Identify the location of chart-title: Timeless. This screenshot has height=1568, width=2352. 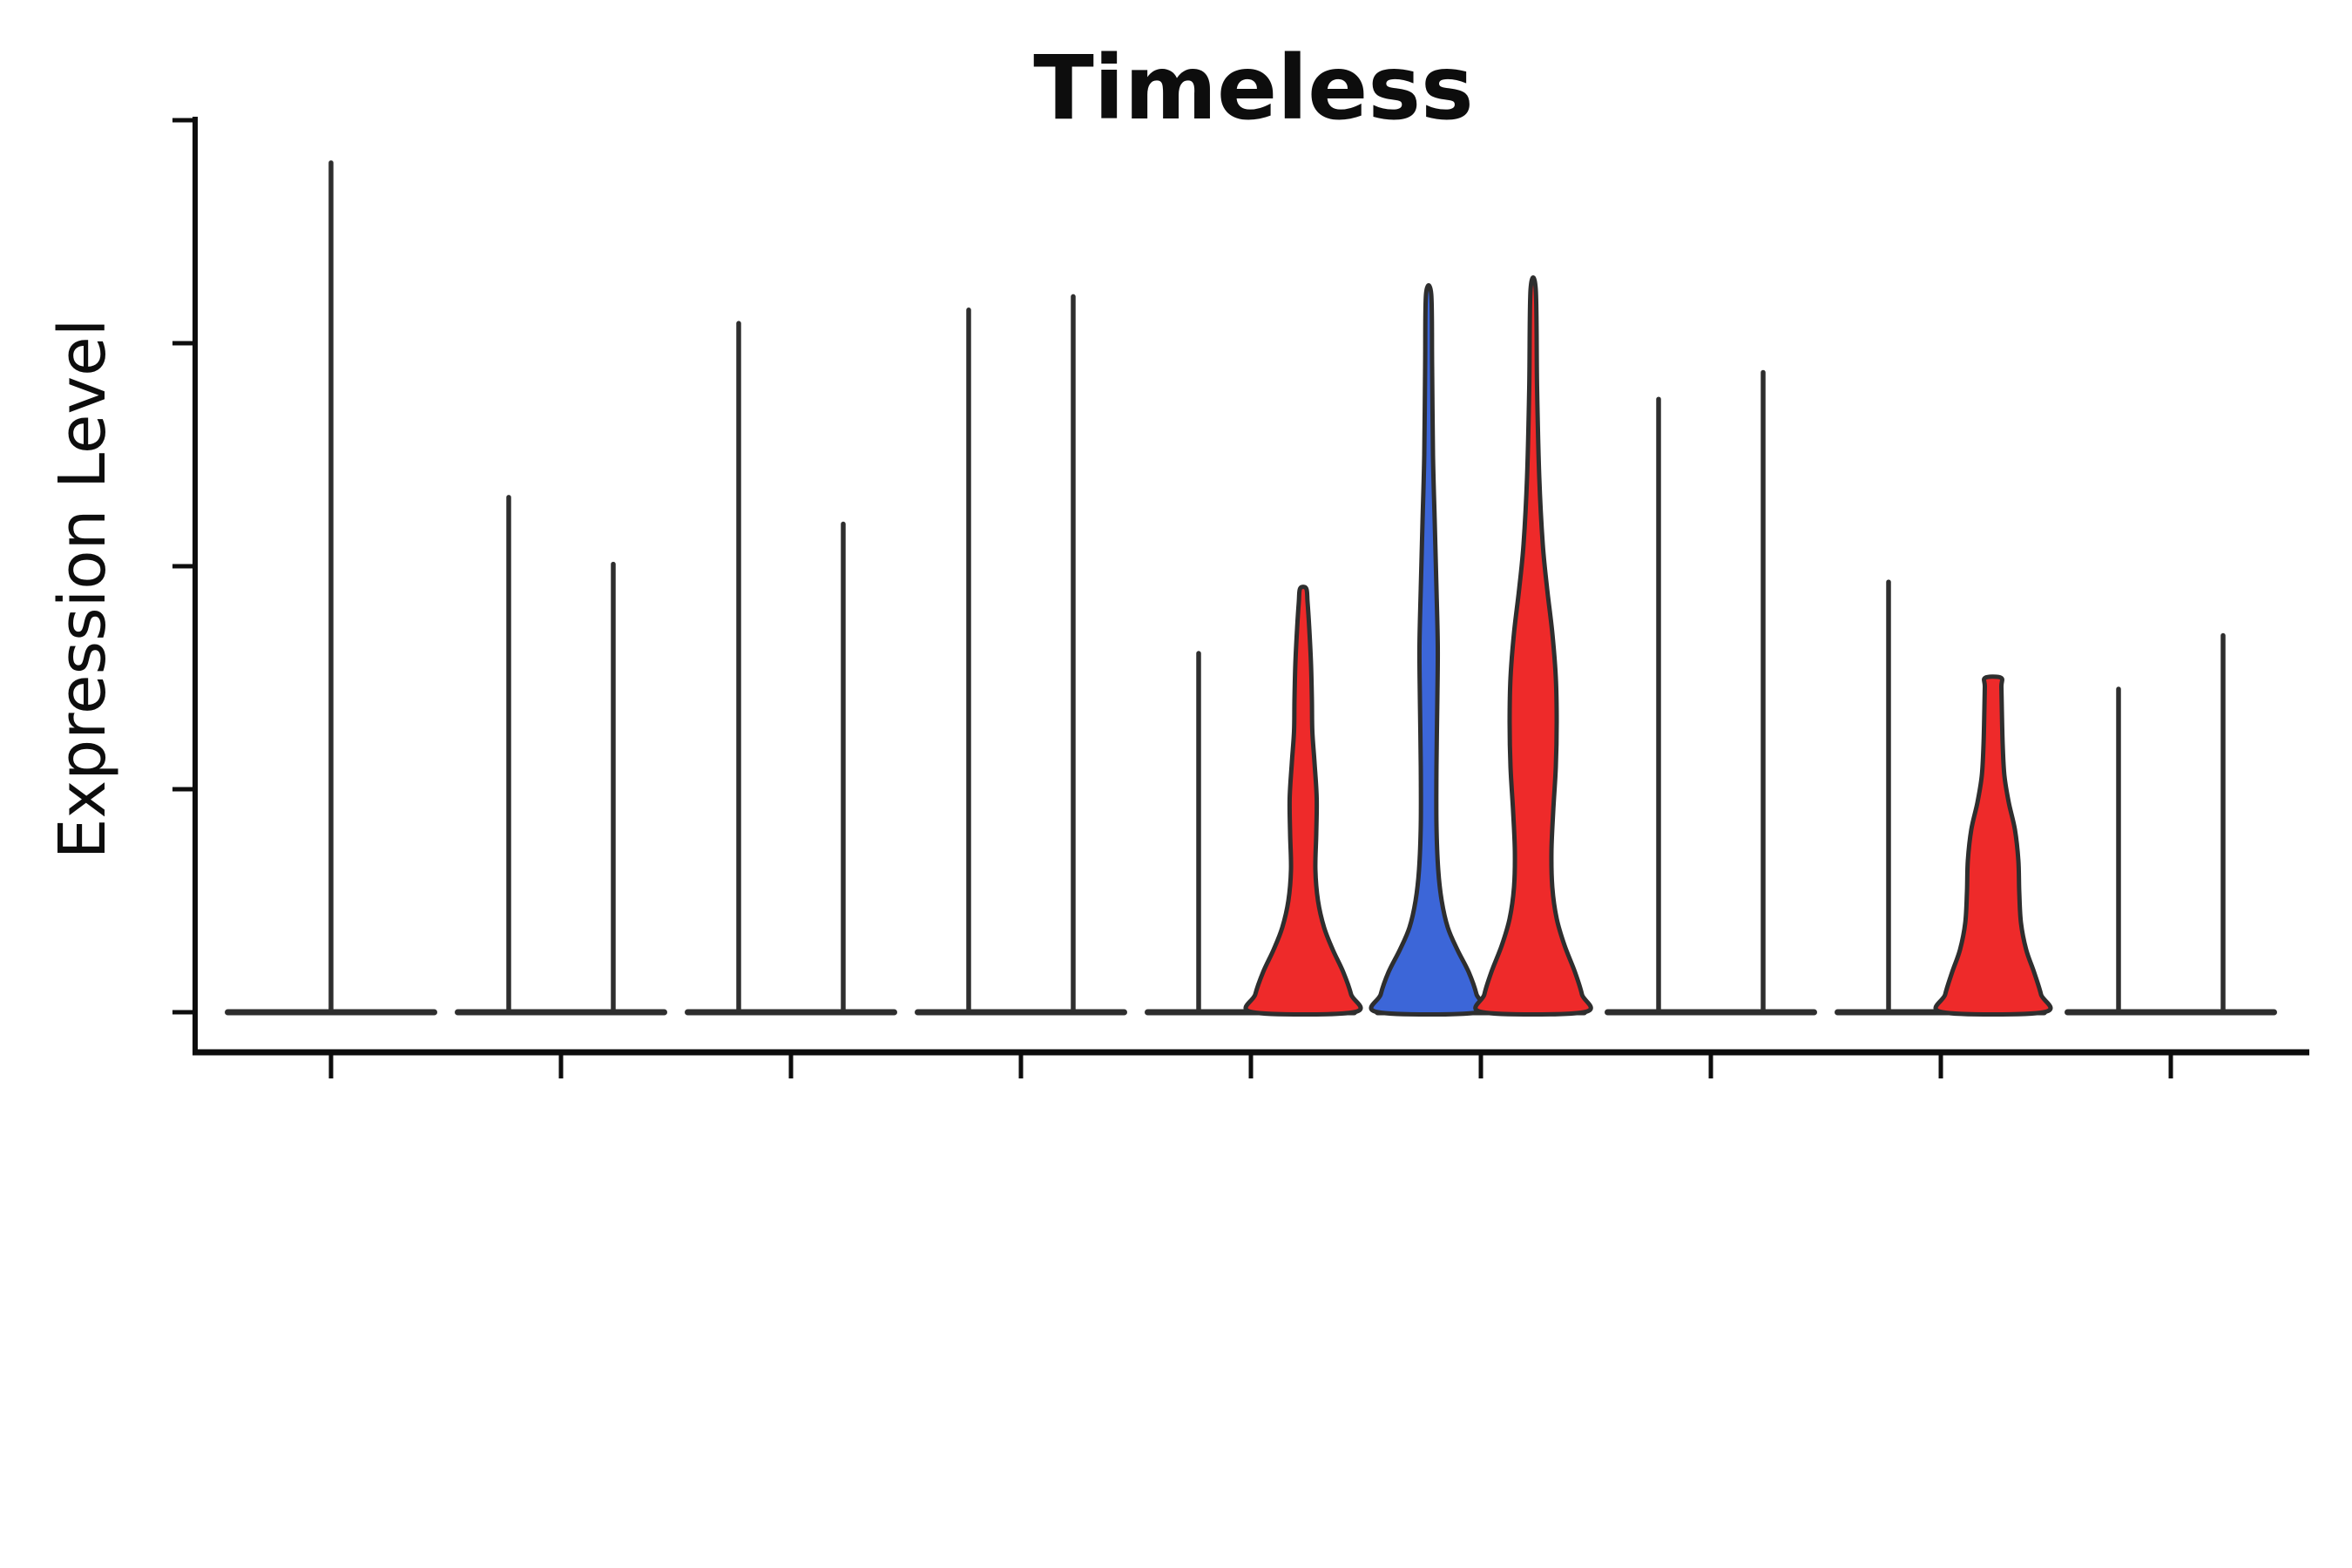
(1253, 88).